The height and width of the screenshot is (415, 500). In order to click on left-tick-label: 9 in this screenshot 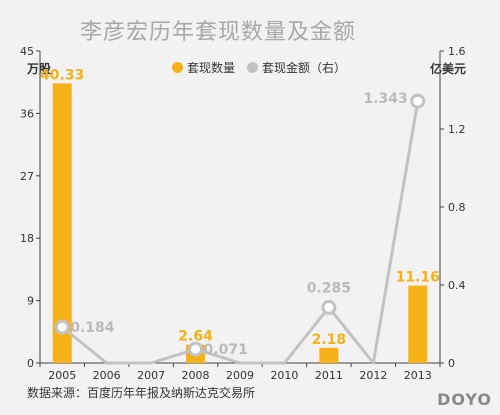, I will do `click(30, 301)`.